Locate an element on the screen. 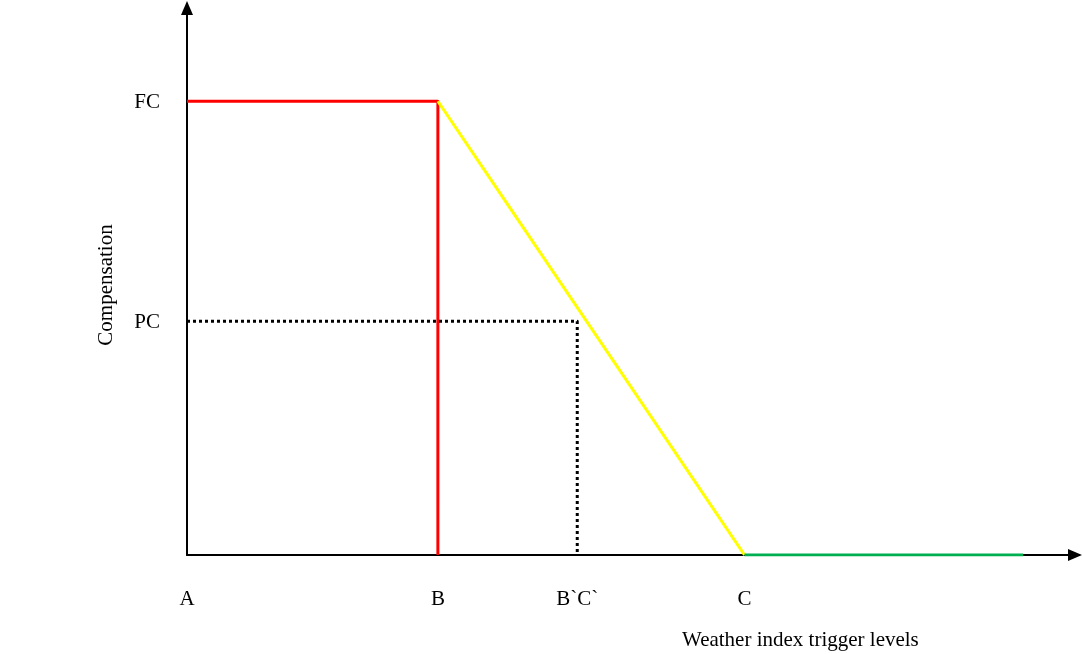  x-tick-label: A is located at coordinates (187, 597).